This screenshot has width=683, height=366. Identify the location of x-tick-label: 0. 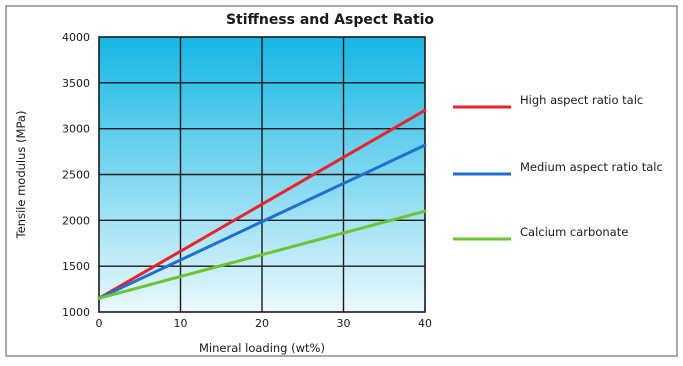
(99, 323).